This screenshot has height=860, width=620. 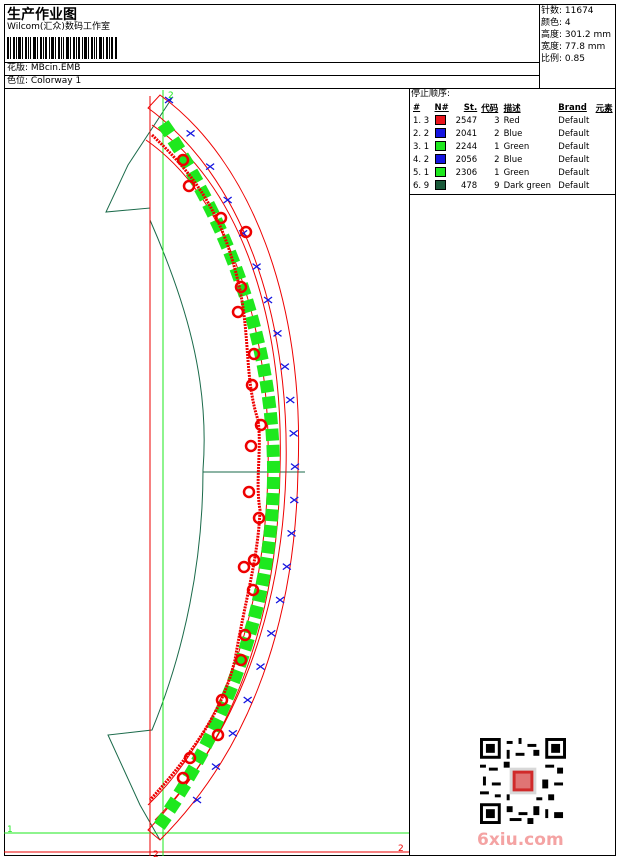 I want to click on row-index: 4. 2, so click(x=421, y=159).